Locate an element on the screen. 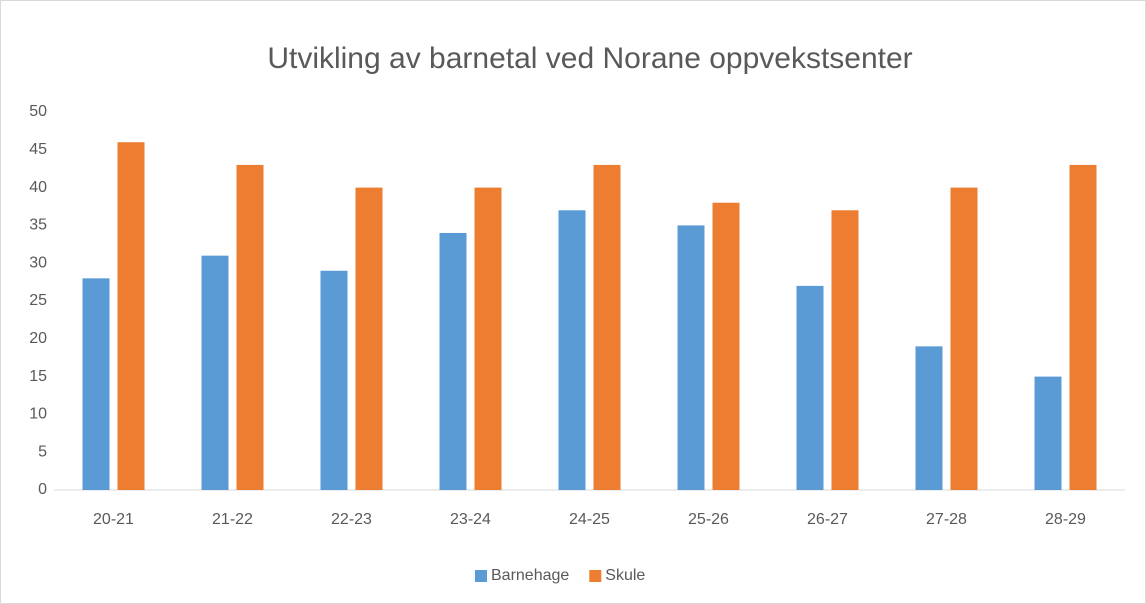 The width and height of the screenshot is (1146, 604). x-tick-label: 23-24 is located at coordinates (470, 519).